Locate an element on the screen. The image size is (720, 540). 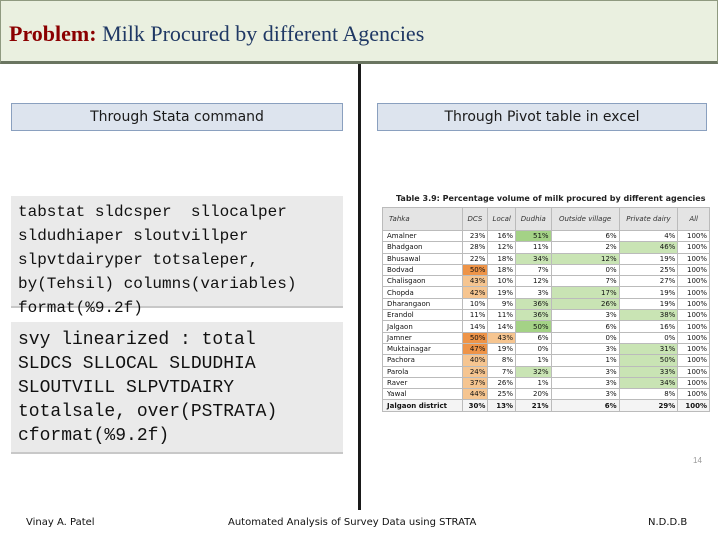
row-label: Yawal is located at coordinates (422, 394).